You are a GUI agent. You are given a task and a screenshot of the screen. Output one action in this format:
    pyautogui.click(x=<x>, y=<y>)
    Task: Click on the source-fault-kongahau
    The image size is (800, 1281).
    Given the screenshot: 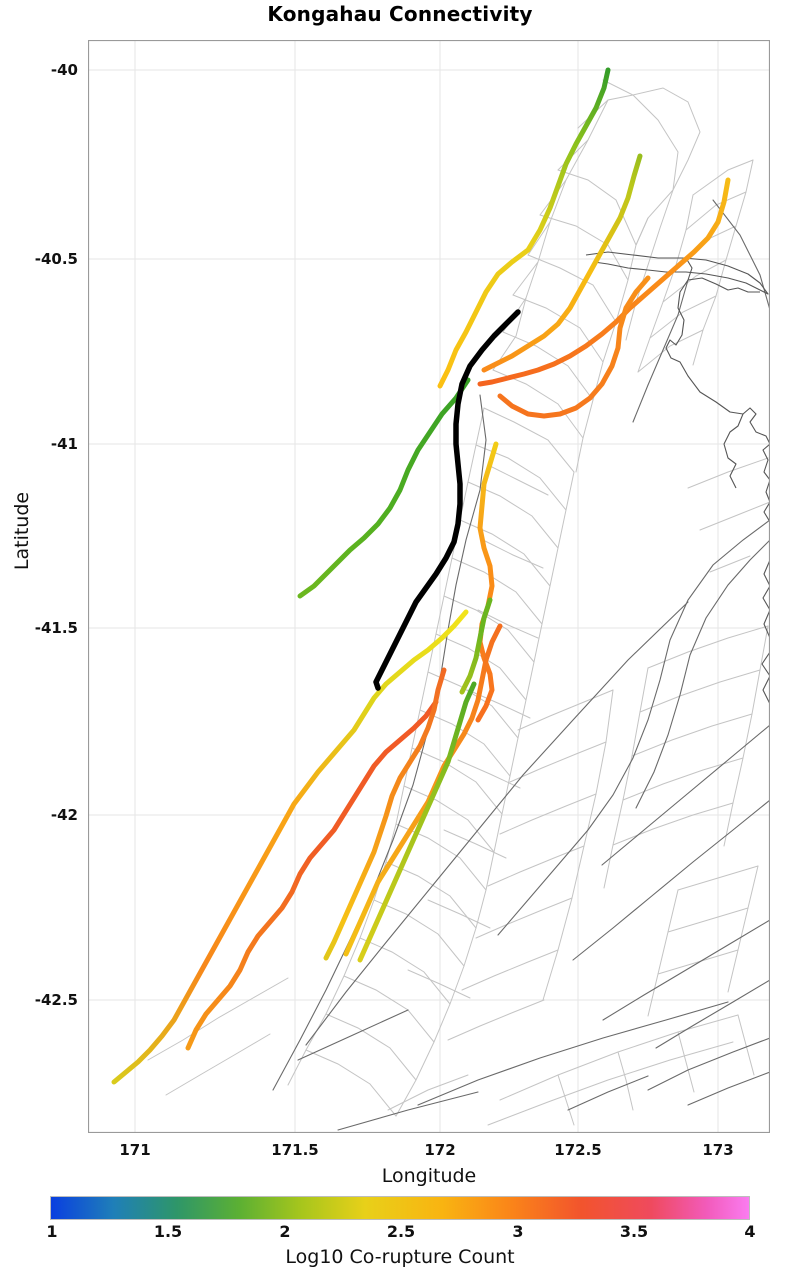 What is the action you would take?
    pyautogui.click(x=447, y=500)
    